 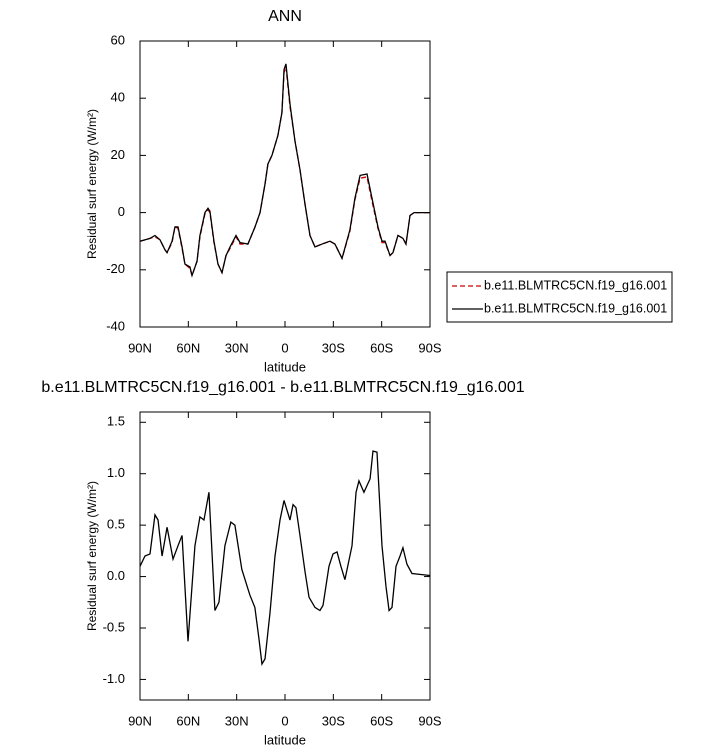 I want to click on y-tick-label: 60, so click(x=118, y=39).